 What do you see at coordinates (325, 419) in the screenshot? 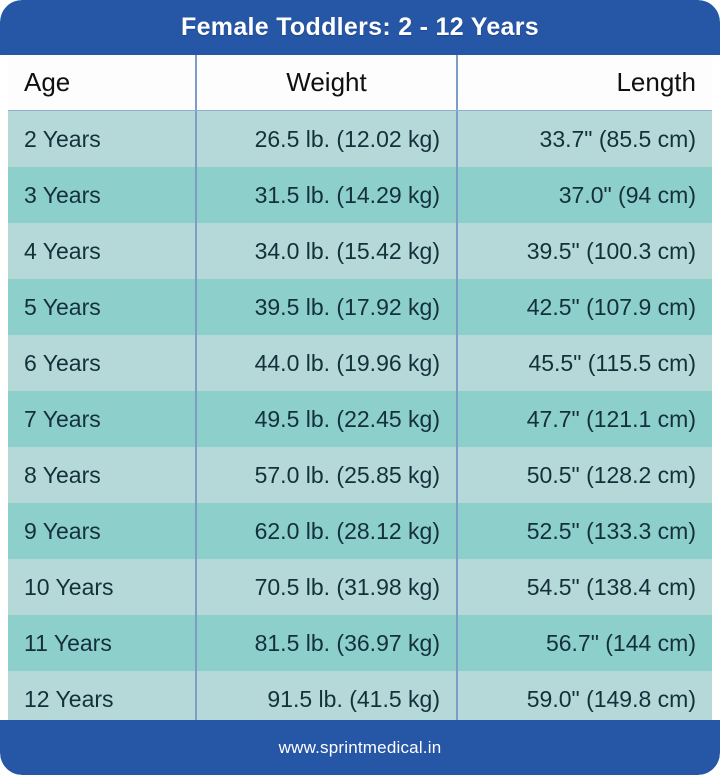
I see `cell-weight: 49.5 lb. (22.45 kg)` at bounding box center [325, 419].